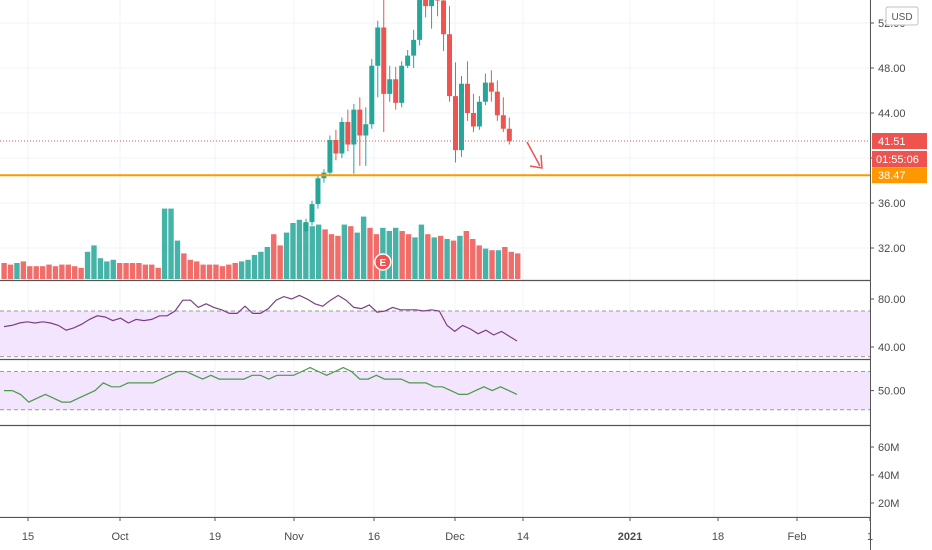 The height and width of the screenshot is (550, 932). Describe the element at coordinates (260, 318) in the screenshot. I see `indicator-1-line` at that location.